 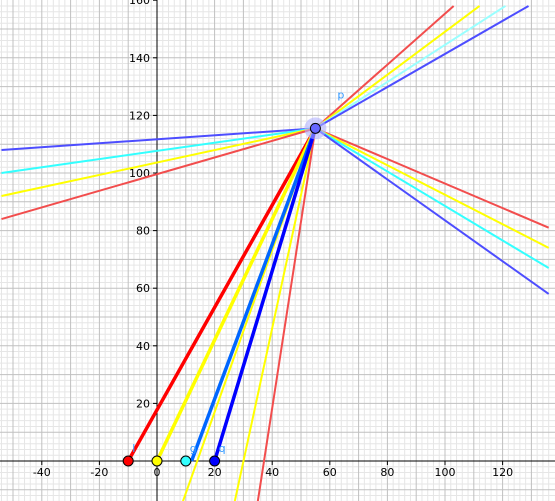 What do you see at coordinates (445, 472) in the screenshot?
I see `x-tick-label: 100` at bounding box center [445, 472].